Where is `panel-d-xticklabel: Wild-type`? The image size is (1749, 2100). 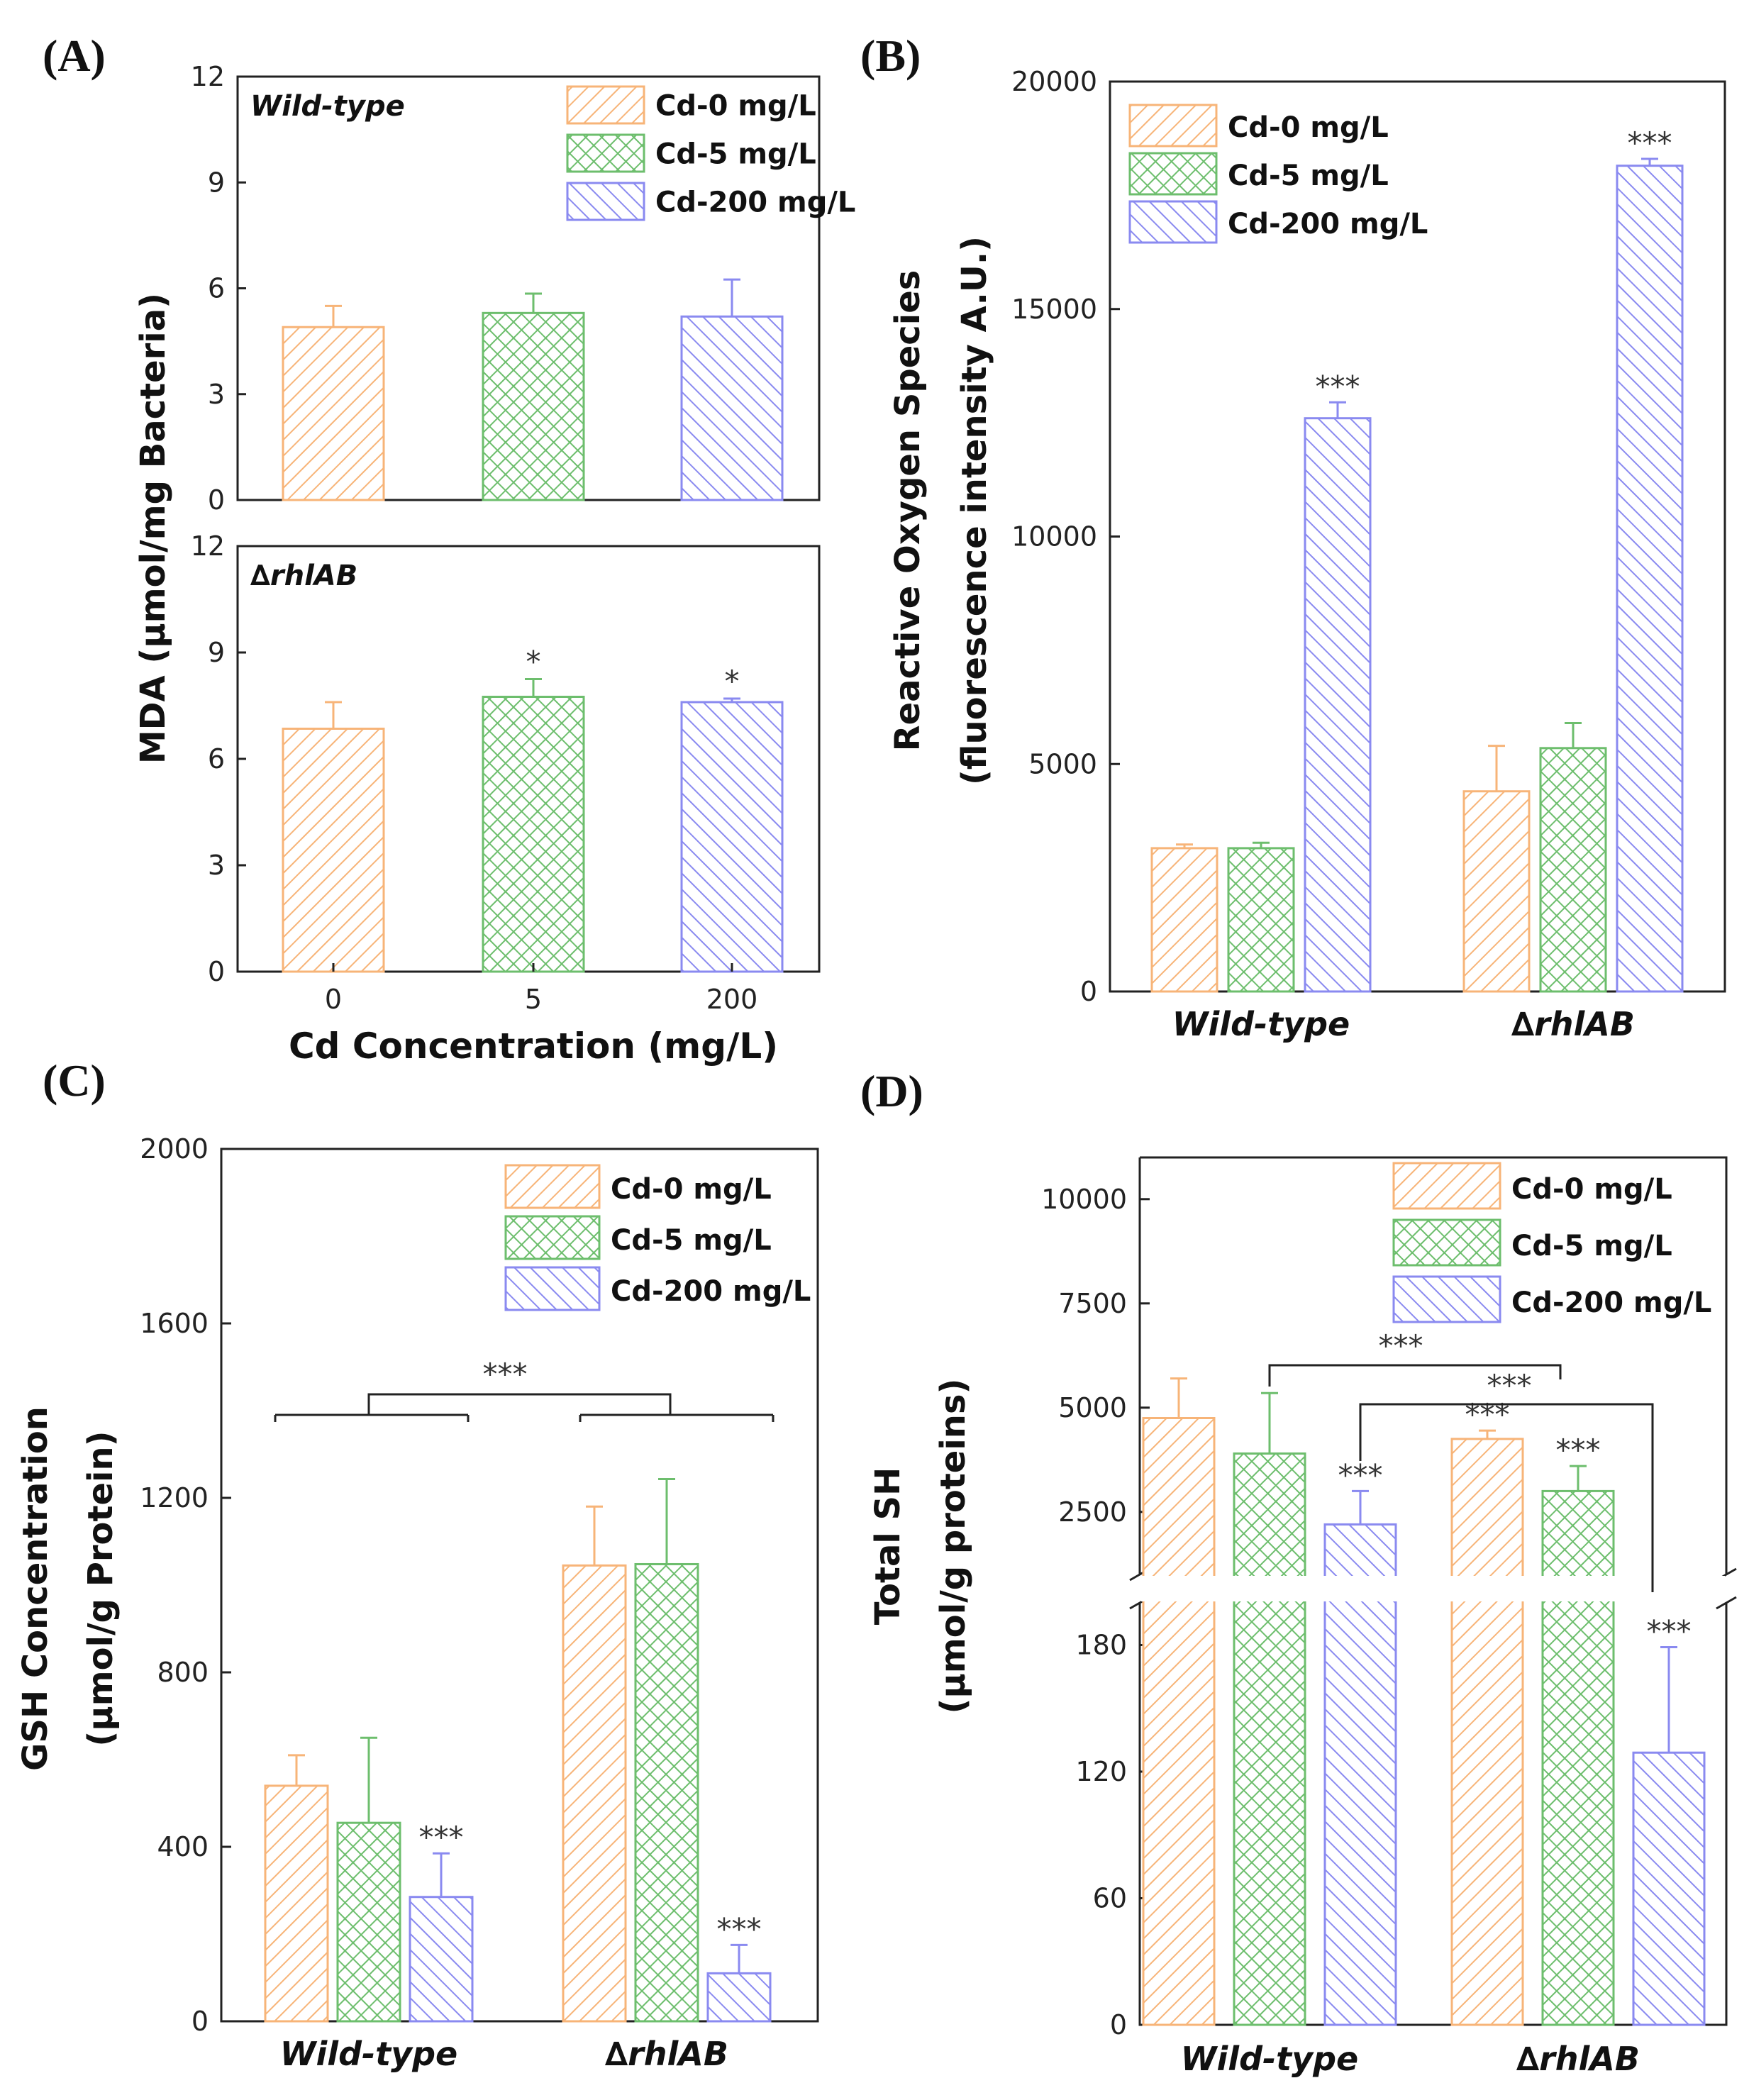
panel-d-xticklabel: Wild-type is located at coordinates (1269, 2059).